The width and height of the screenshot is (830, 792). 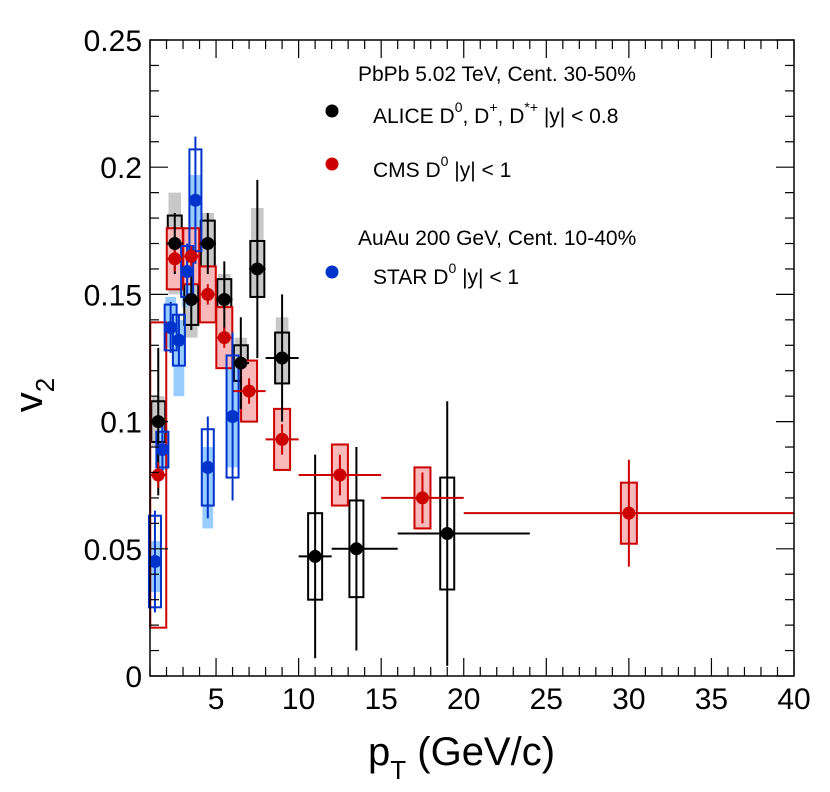 What do you see at coordinates (546, 699) in the screenshot?
I see `x-tick-label-4: 25` at bounding box center [546, 699].